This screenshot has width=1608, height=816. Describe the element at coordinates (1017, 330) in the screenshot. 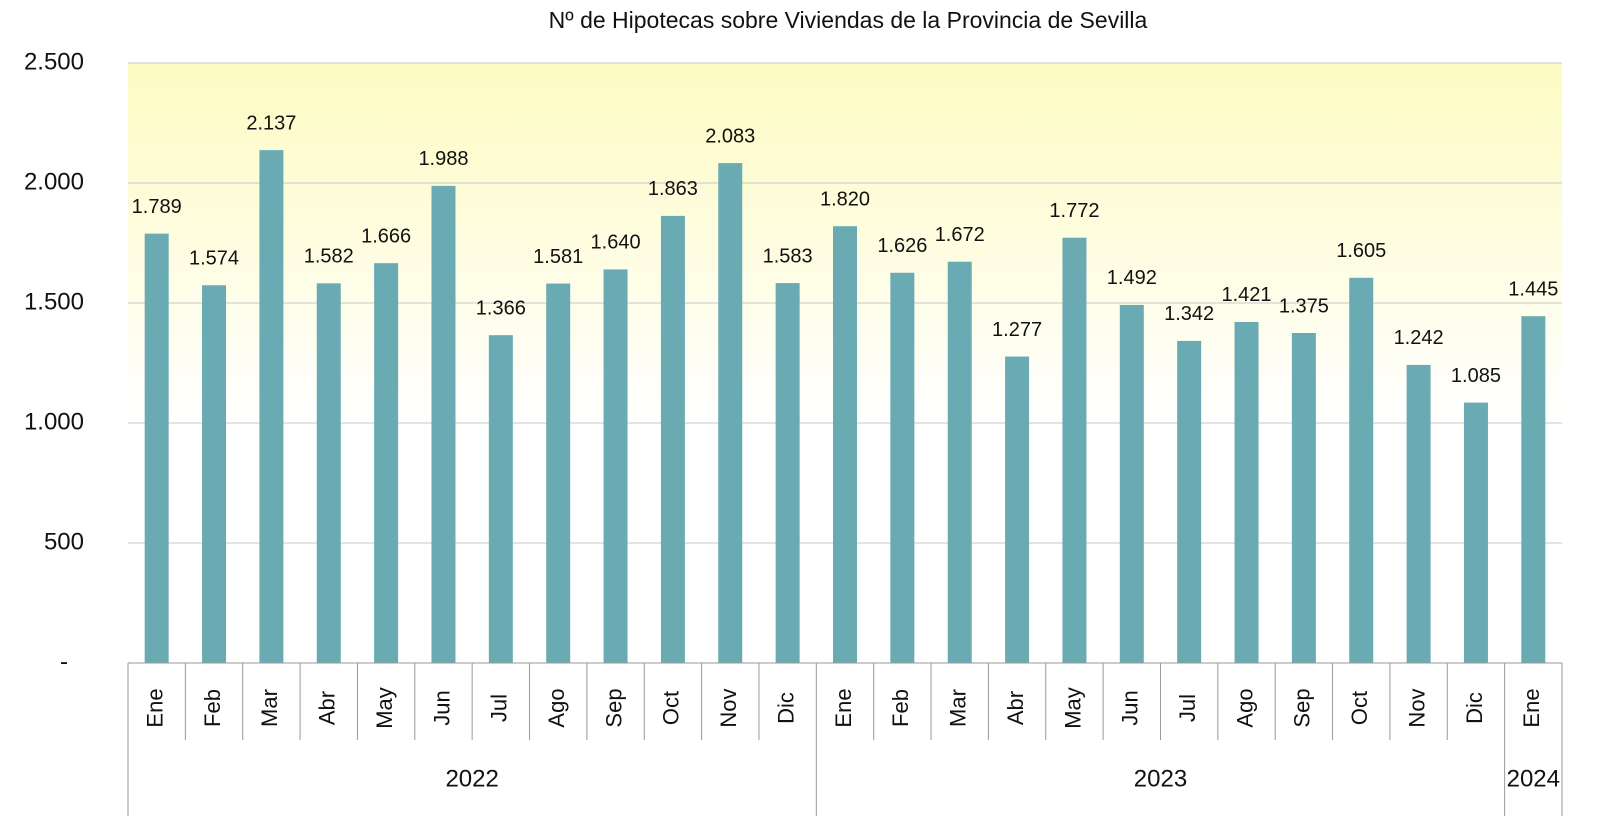

I see `data-label: 1.277` at that location.